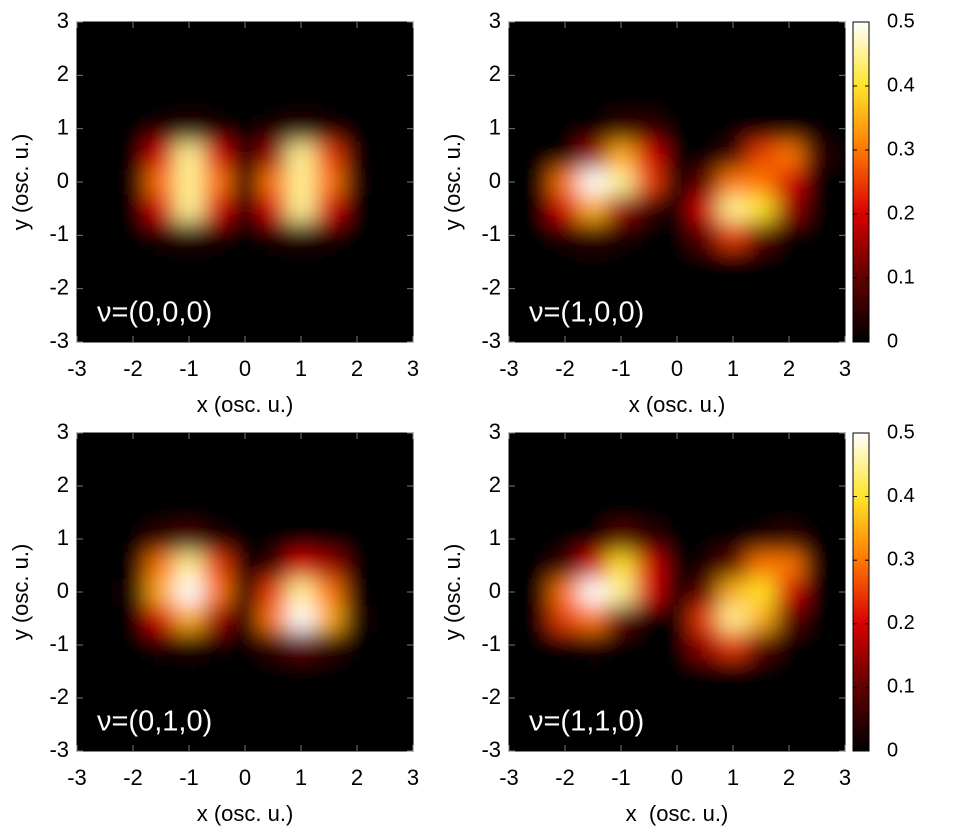 The height and width of the screenshot is (834, 959). I want to click on plot-area, so click(245, 182).